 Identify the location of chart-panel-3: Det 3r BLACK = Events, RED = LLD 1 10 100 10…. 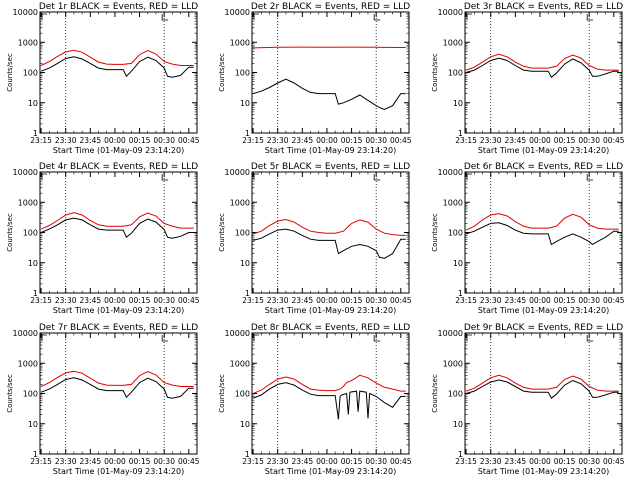
(528, 78).